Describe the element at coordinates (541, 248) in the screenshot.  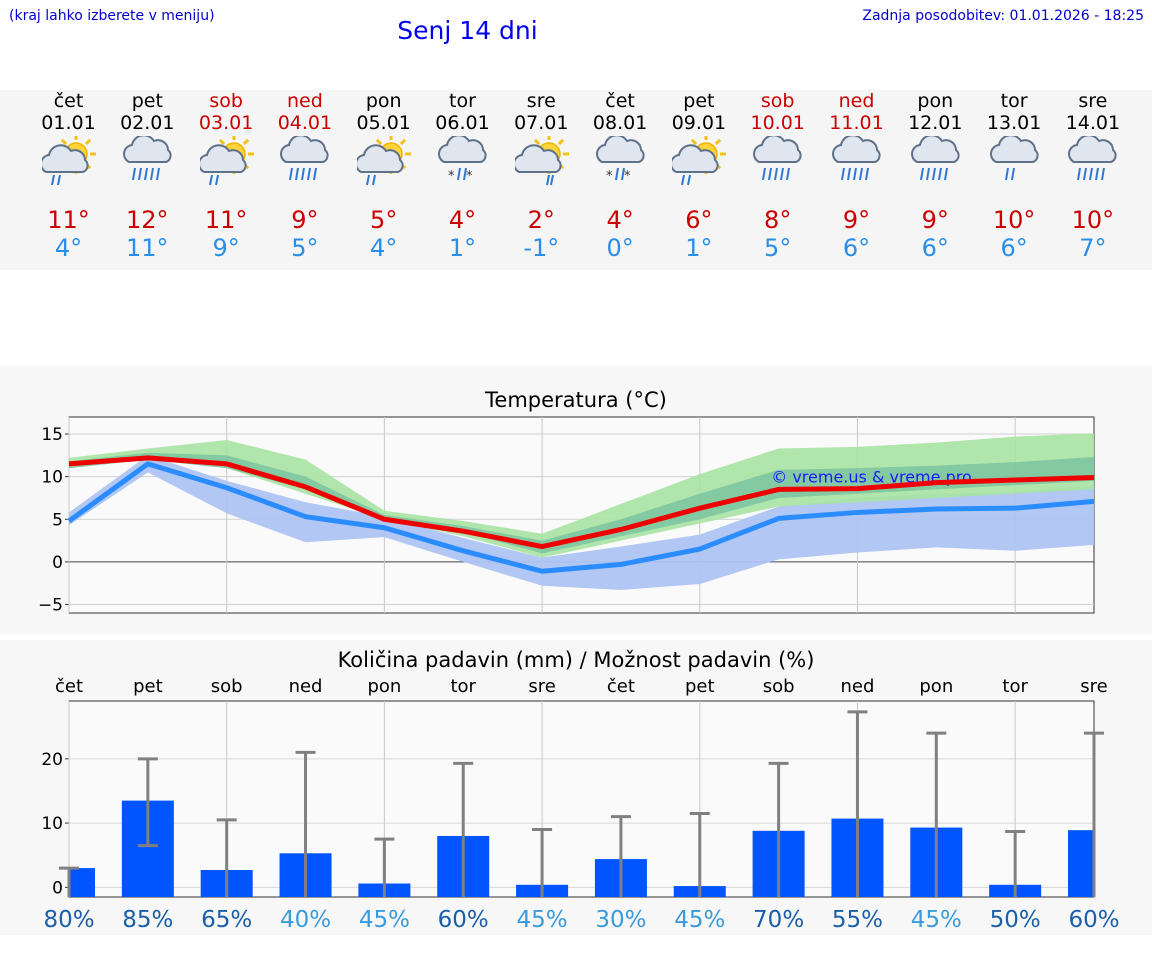
I see `min-temp: -1°` at that location.